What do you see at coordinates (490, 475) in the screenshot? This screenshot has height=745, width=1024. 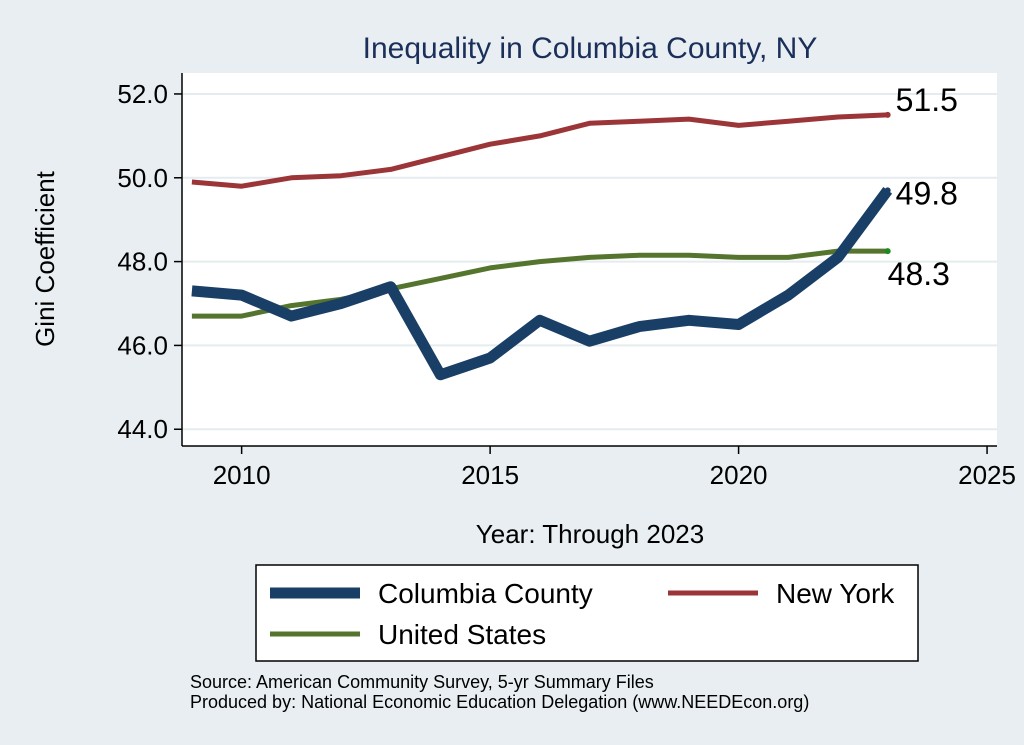 I see `x-tick-label: 2015` at bounding box center [490, 475].